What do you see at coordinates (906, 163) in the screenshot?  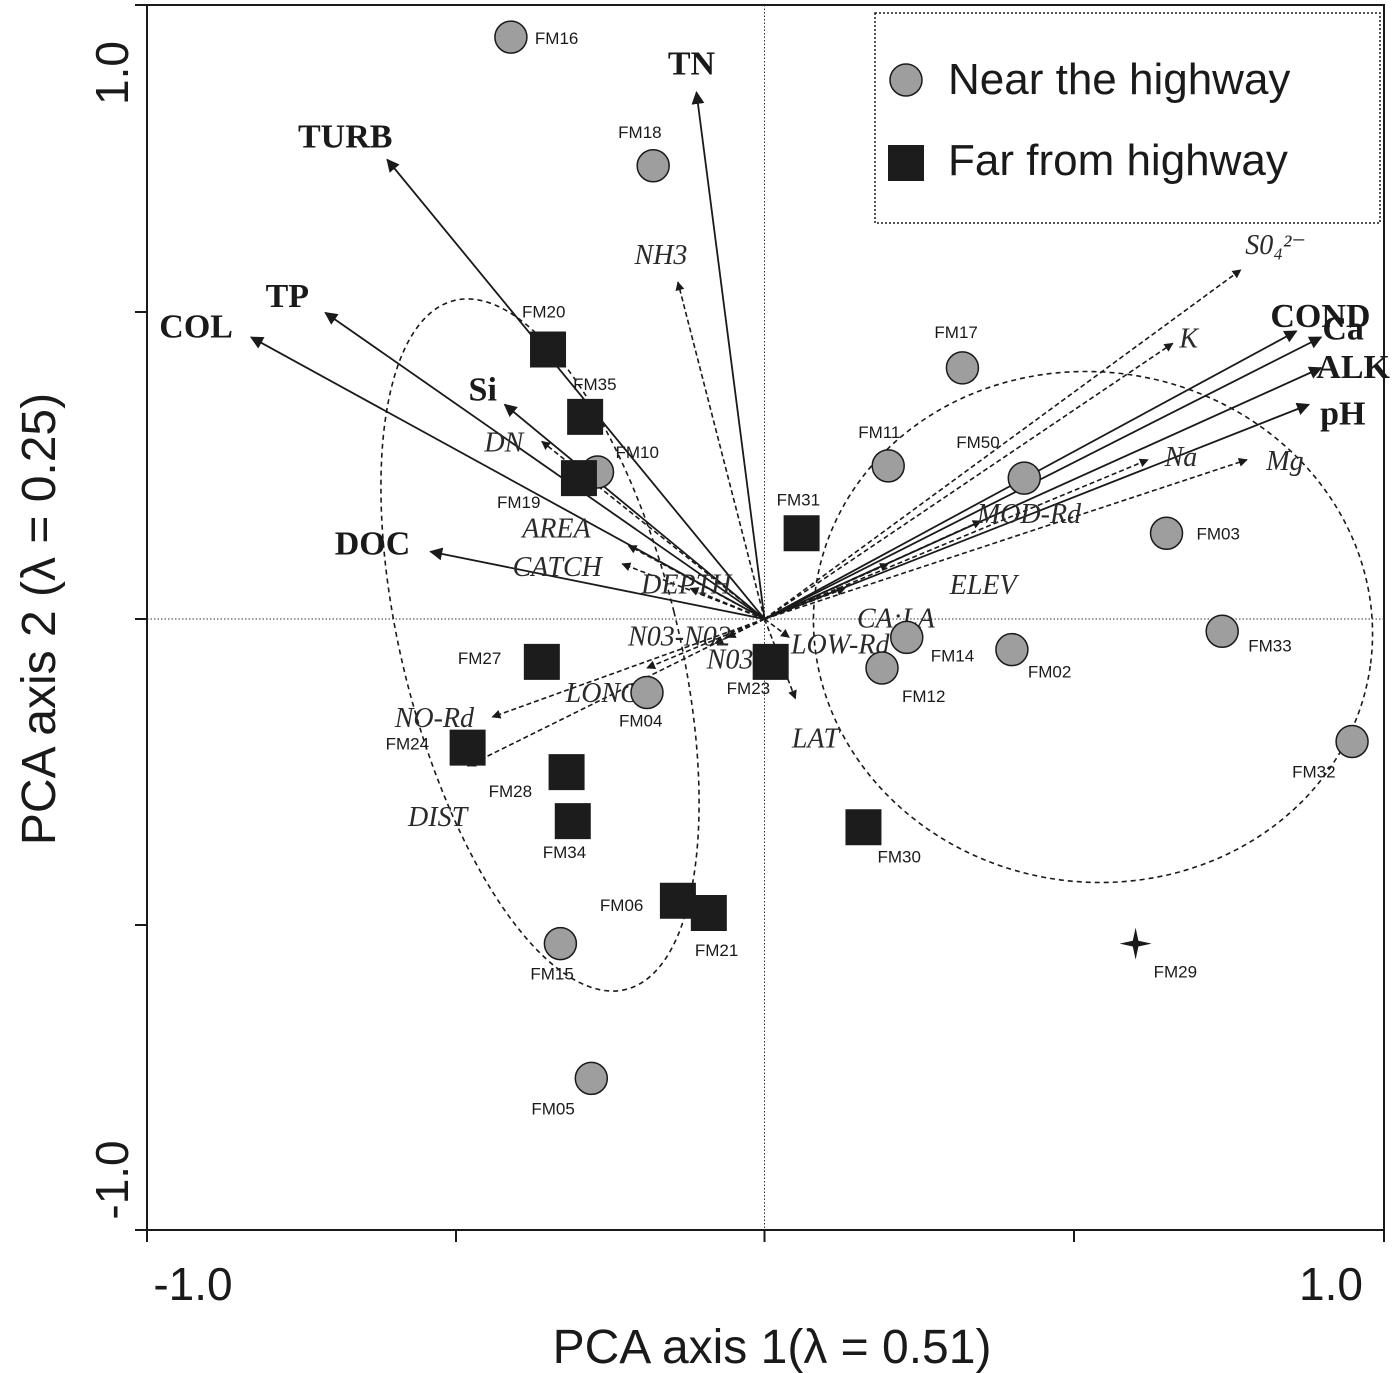 I see `legend-marker-far` at bounding box center [906, 163].